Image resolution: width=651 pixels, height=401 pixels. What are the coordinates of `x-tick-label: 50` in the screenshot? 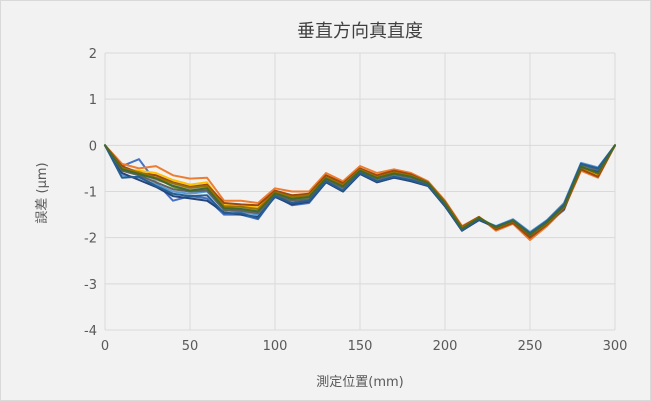 It's located at (190, 346).